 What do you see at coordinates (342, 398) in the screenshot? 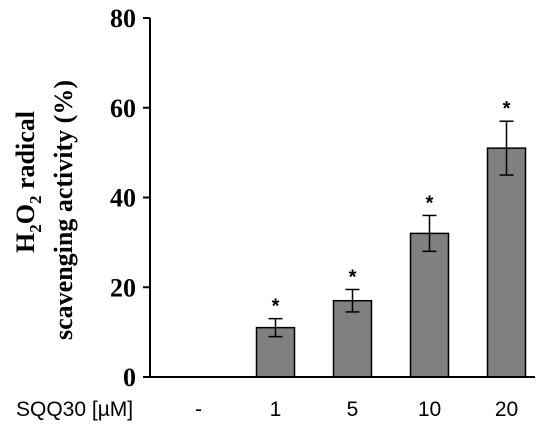
I see `x-axis: - 1 5 10 20` at bounding box center [342, 398].